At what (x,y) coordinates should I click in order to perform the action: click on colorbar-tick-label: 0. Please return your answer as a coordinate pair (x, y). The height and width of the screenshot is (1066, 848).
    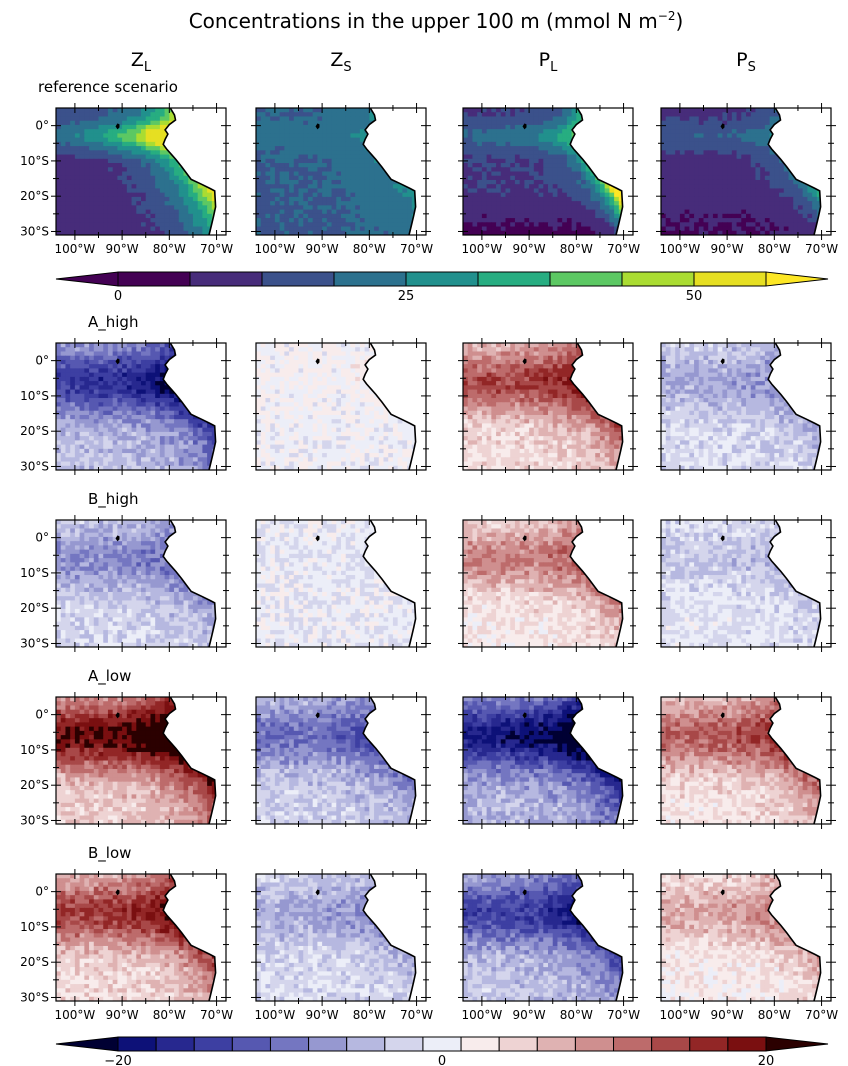
    Looking at the image, I should click on (118, 296).